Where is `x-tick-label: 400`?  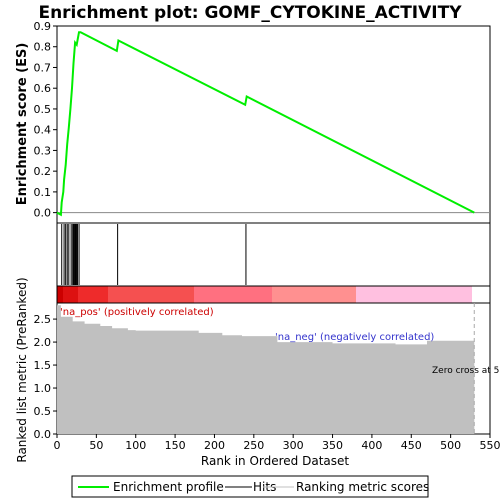 x-tick-label: 400 is located at coordinates (371, 445).